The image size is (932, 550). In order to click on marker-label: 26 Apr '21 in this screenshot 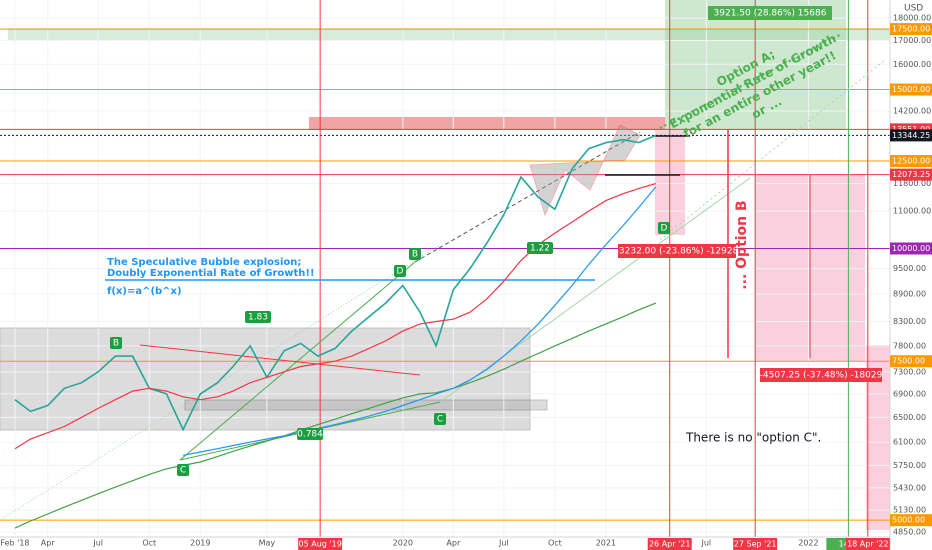, I will do `click(669, 544)`.